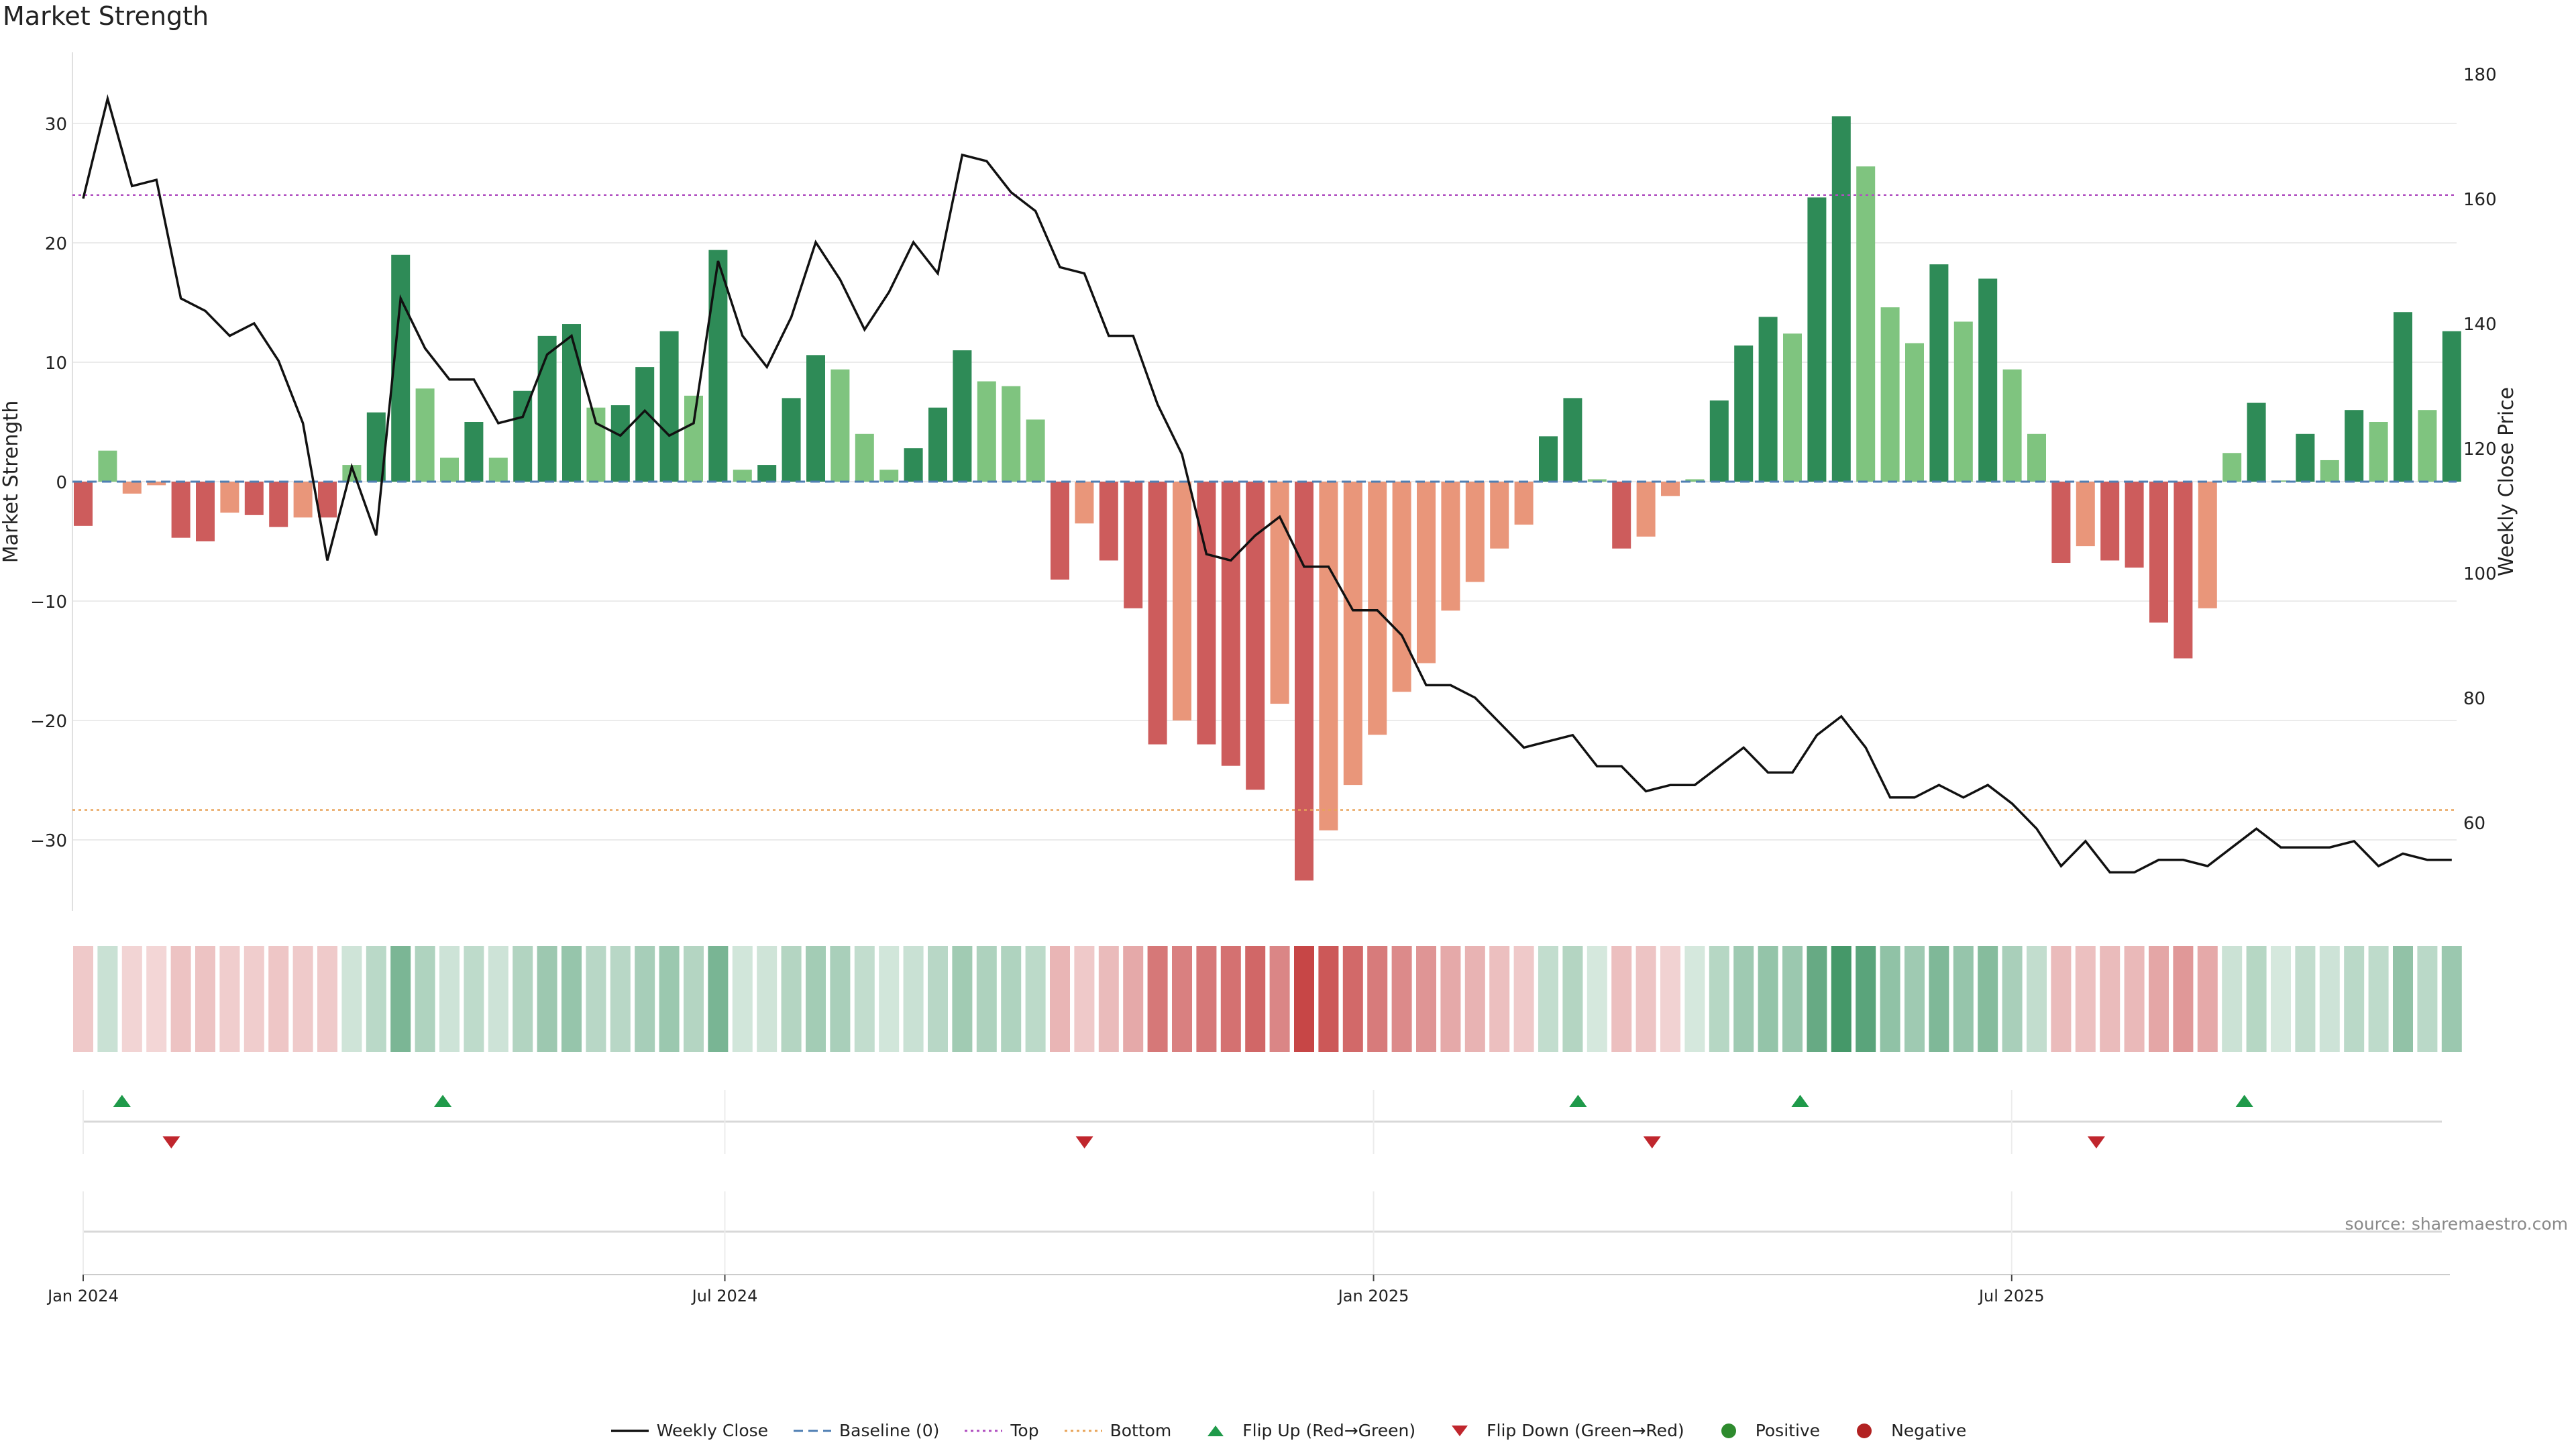 This screenshot has height=1449, width=2576. I want to click on legend-swatch-flip-down-icon, so click(1460, 1431).